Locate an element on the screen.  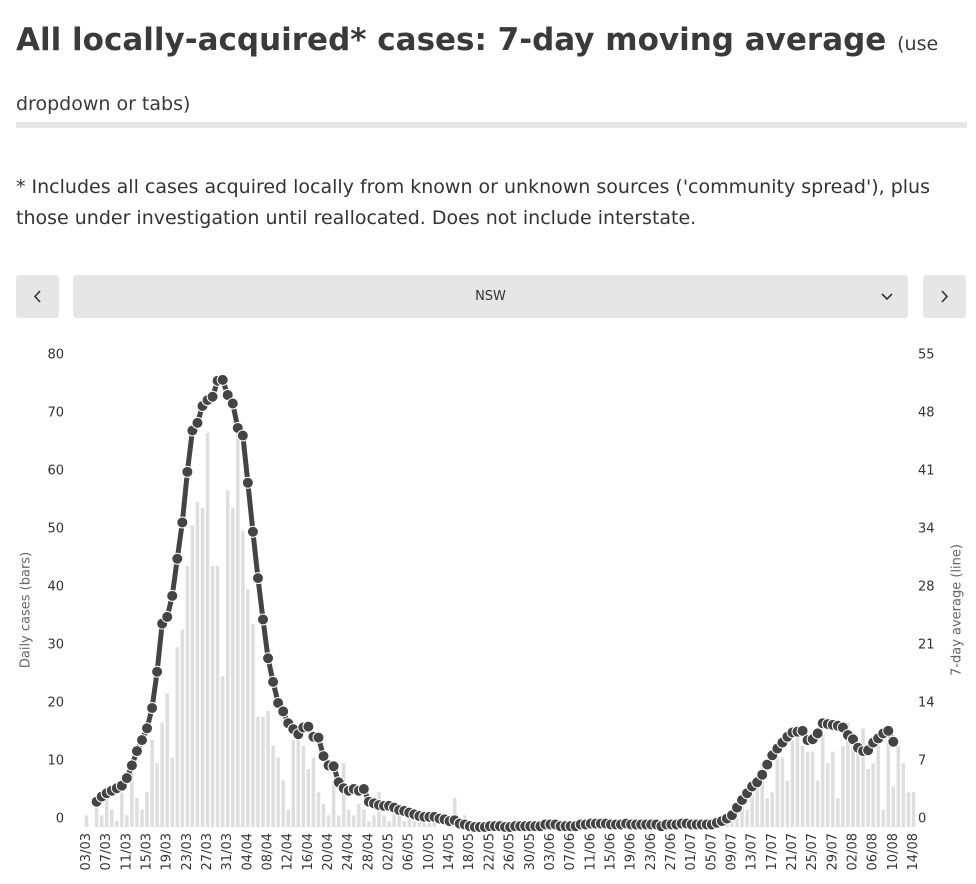
x-tick-label: 19/06 is located at coordinates (631, 851).